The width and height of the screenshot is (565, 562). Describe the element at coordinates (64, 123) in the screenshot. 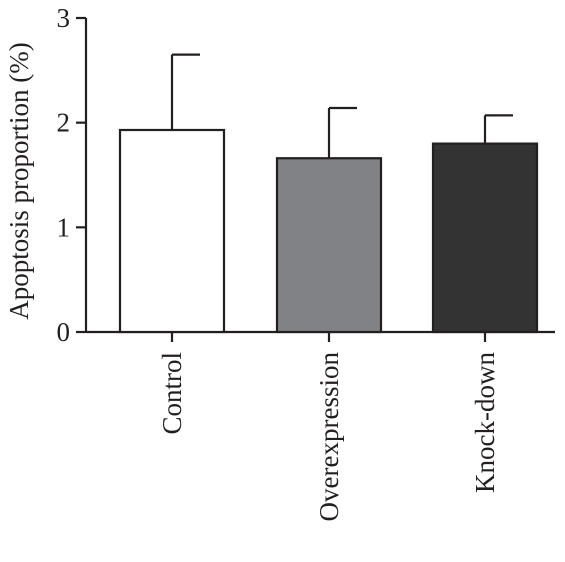

I see `y-tick-label: 2` at that location.